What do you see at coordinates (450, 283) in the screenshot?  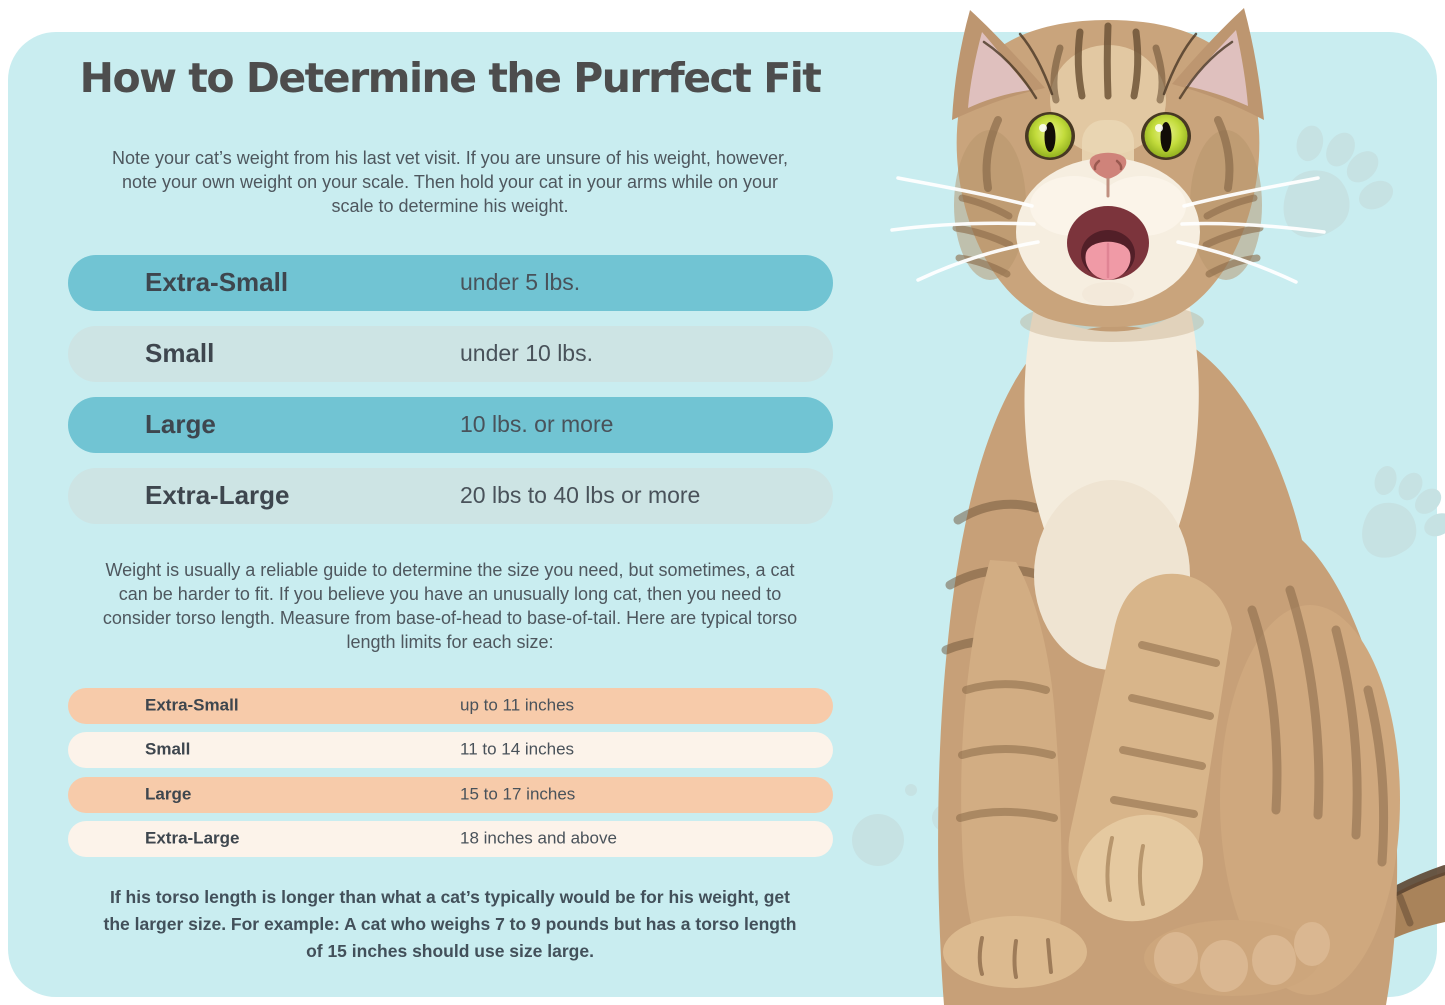 I see `weight-row-extra-small: Extra-Small under 5 lbs.` at bounding box center [450, 283].